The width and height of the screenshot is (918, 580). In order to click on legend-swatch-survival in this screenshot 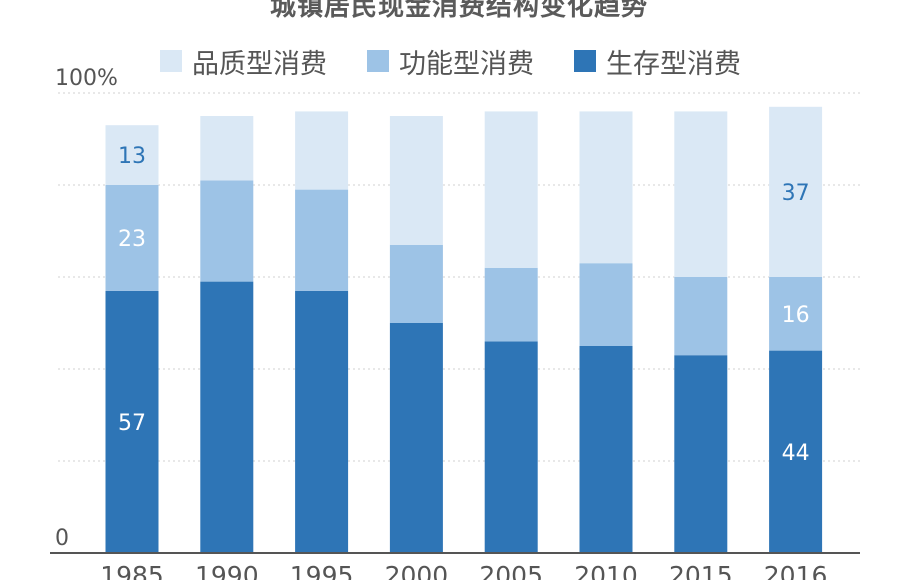, I will do `click(585, 61)`.